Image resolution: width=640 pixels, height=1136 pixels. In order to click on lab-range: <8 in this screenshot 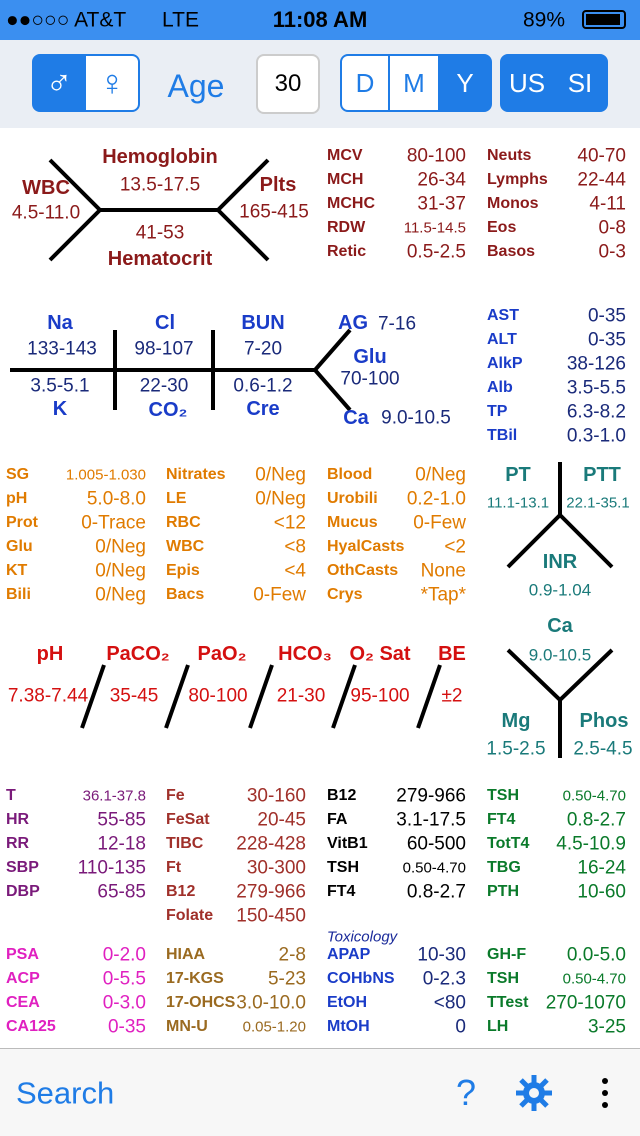, I will do `click(295, 547)`.